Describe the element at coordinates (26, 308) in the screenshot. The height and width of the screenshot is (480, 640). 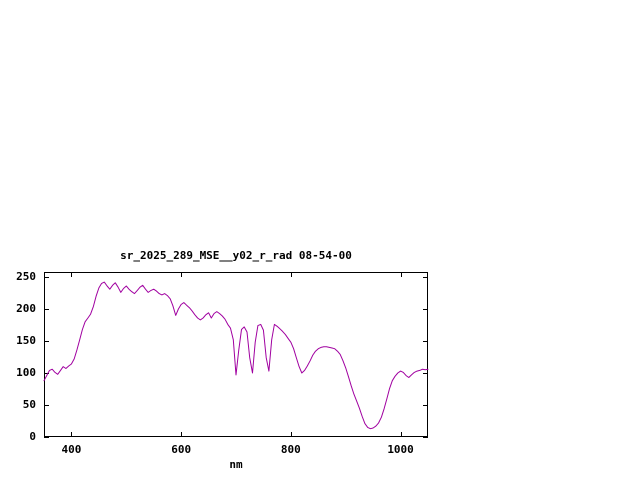
I see `y-tick-label: 200` at that location.